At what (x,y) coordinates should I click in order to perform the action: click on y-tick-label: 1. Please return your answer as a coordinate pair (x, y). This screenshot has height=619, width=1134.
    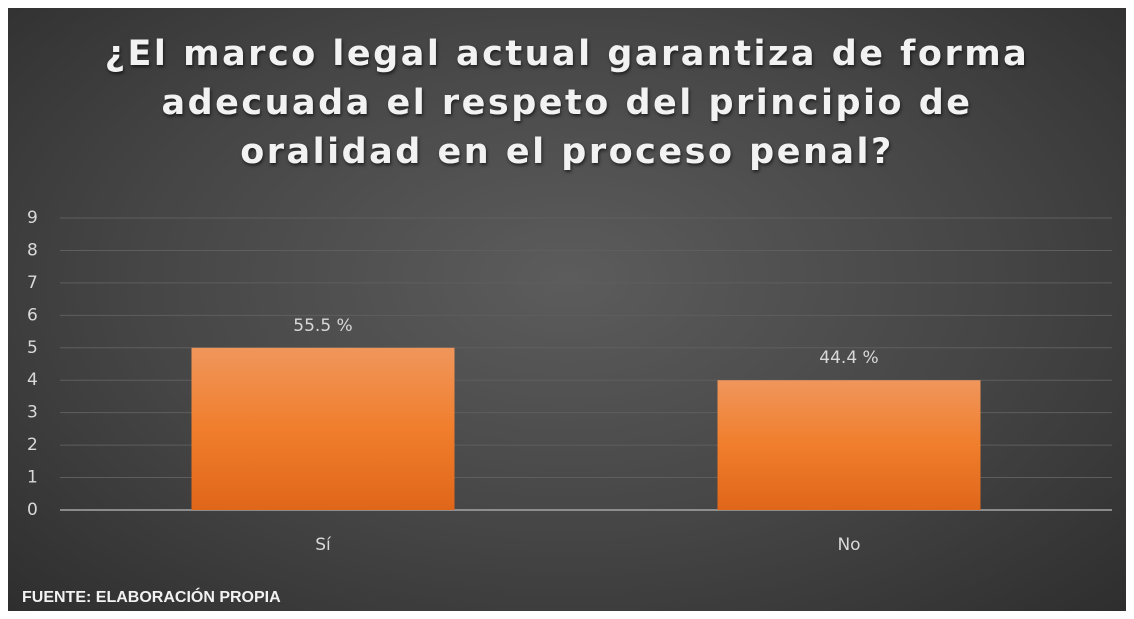
    Looking at the image, I should click on (32, 478).